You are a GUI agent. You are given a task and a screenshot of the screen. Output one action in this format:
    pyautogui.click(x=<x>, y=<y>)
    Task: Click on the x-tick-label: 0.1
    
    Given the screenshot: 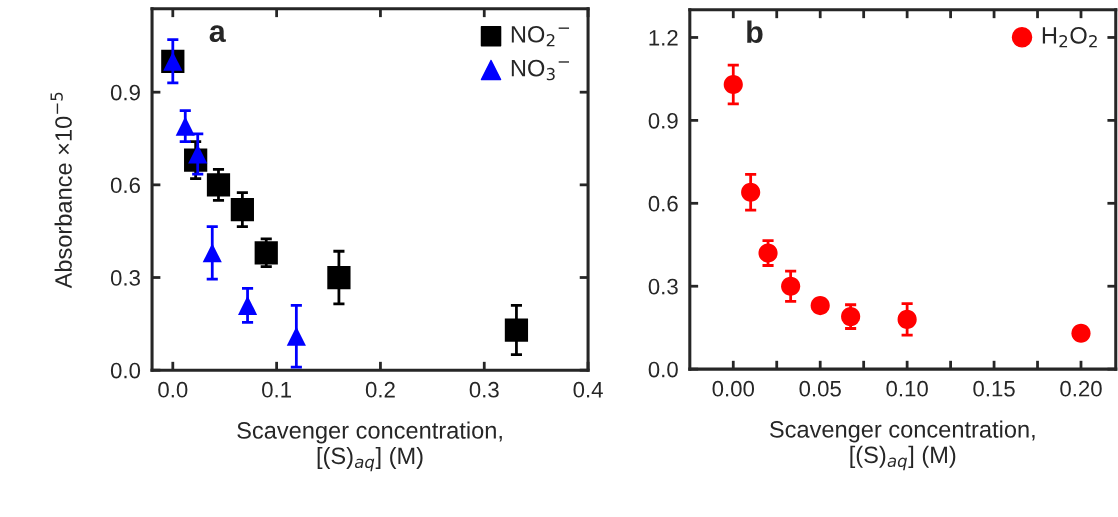 What is the action you would take?
    pyautogui.click(x=276, y=389)
    